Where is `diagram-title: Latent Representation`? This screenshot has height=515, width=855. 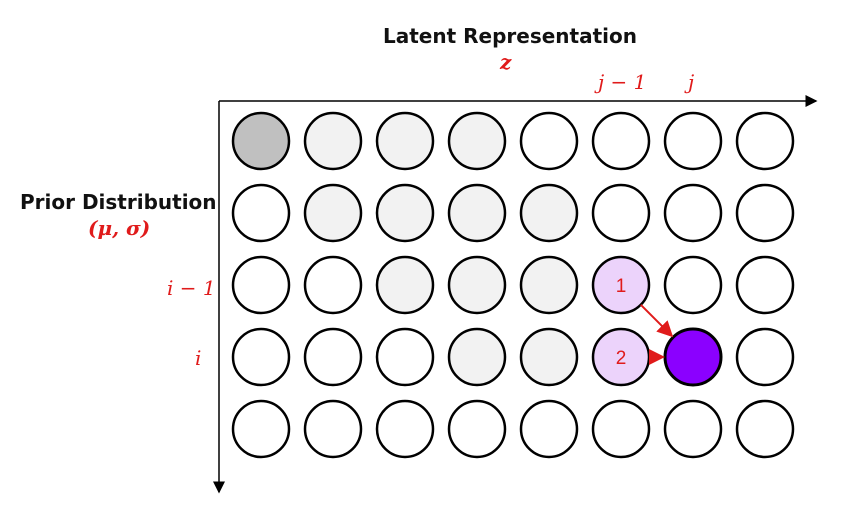
diagram-title: Latent Representation is located at coordinates (510, 36).